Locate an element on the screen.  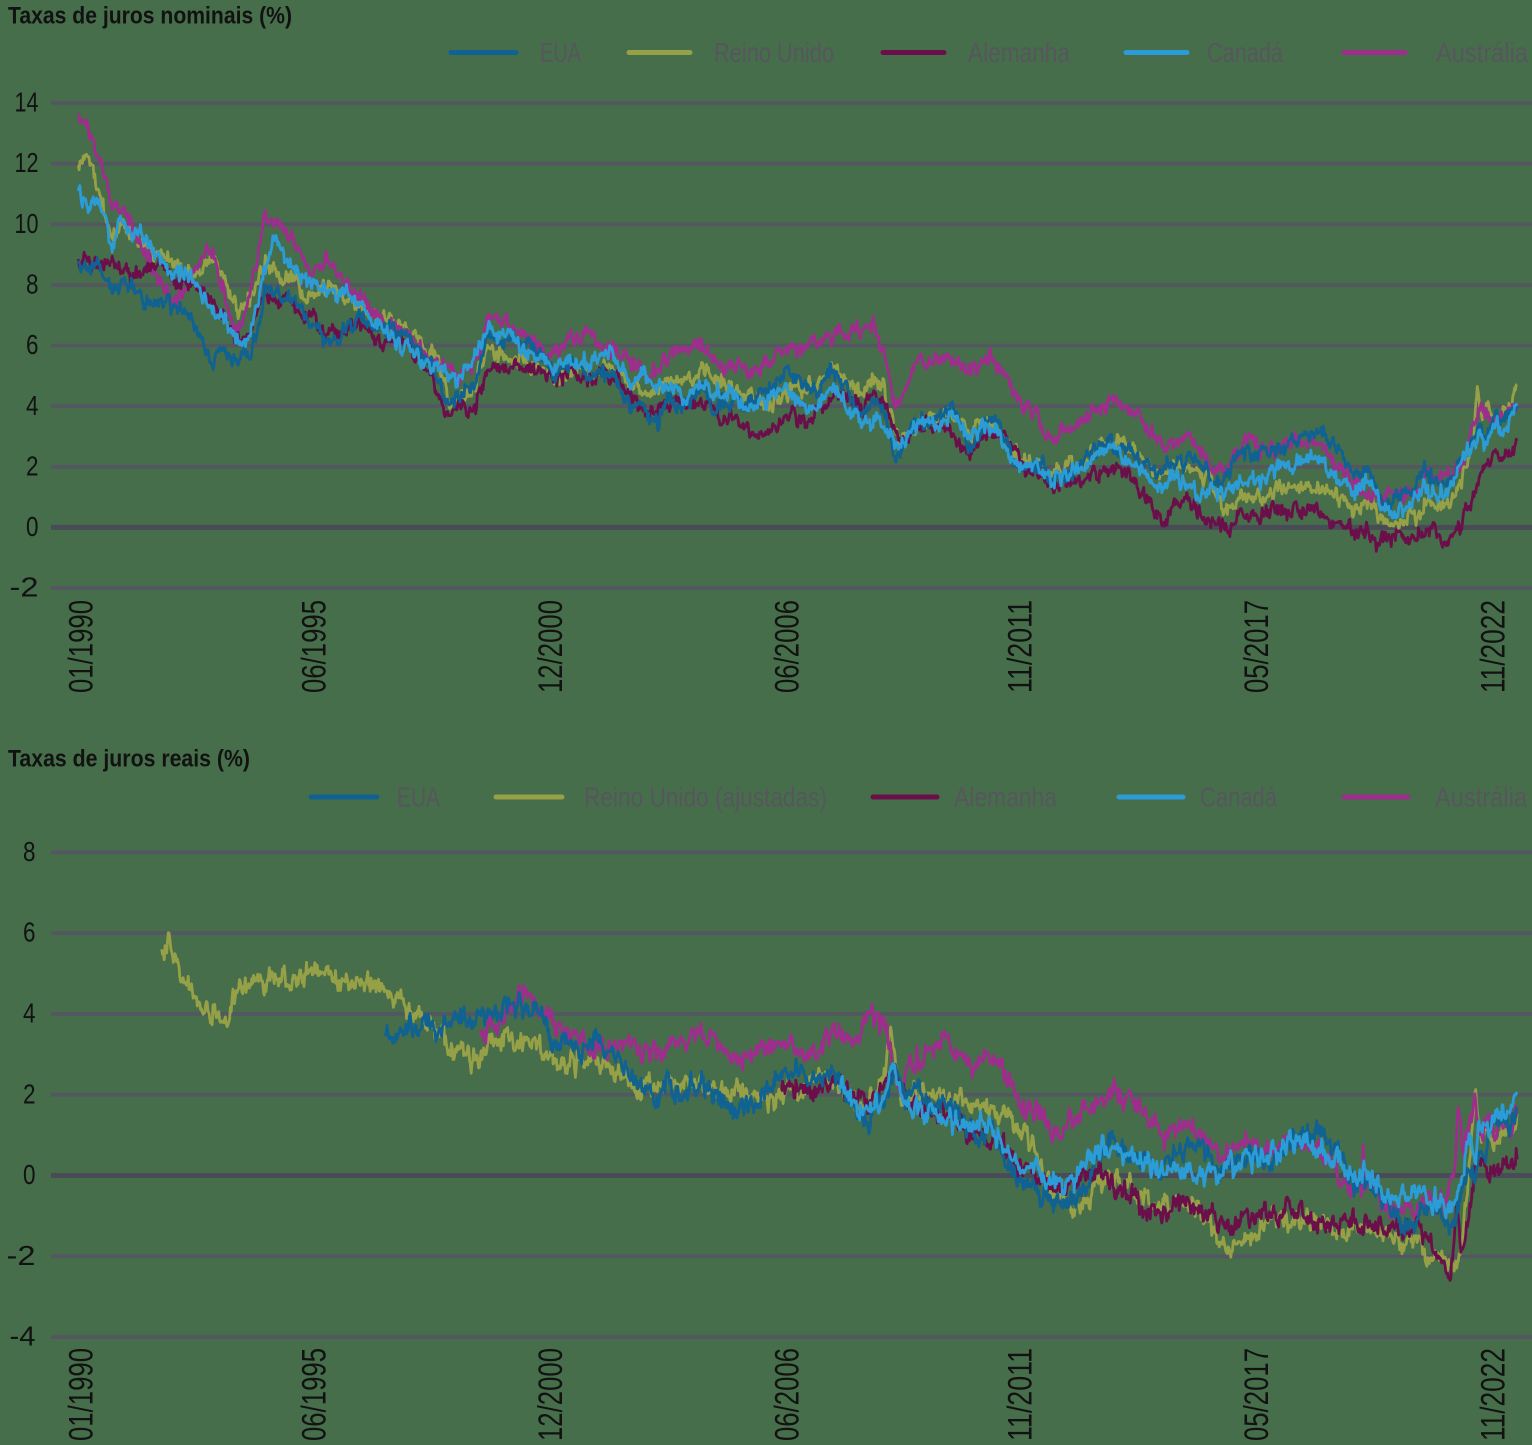
svg-text: Reino Unido is located at coordinates (774, 52).